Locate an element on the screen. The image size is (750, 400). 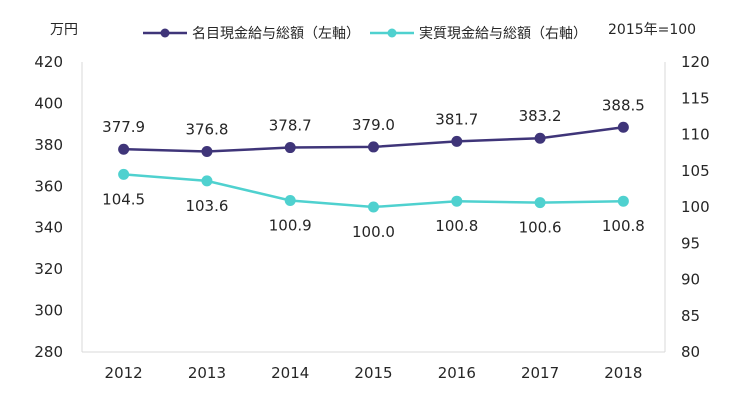
x-tick-label: 2018 is located at coordinates (623, 373).